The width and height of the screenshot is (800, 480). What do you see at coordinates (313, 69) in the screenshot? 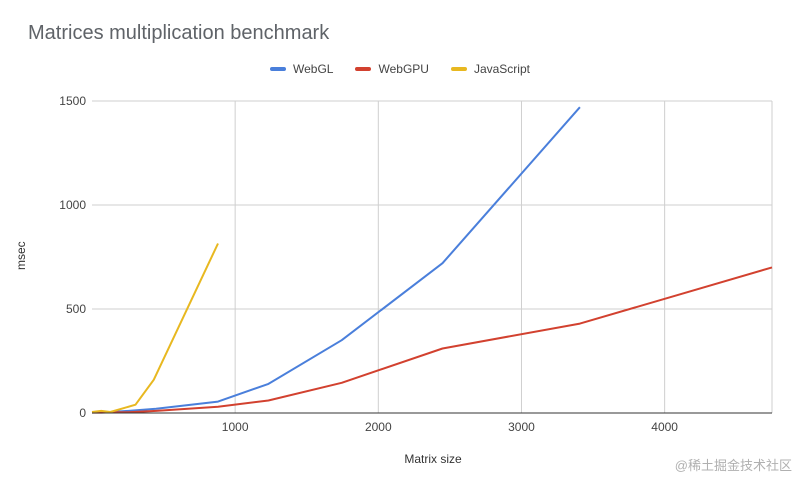
I see `legend-label-webgl: WebGL` at bounding box center [313, 69].